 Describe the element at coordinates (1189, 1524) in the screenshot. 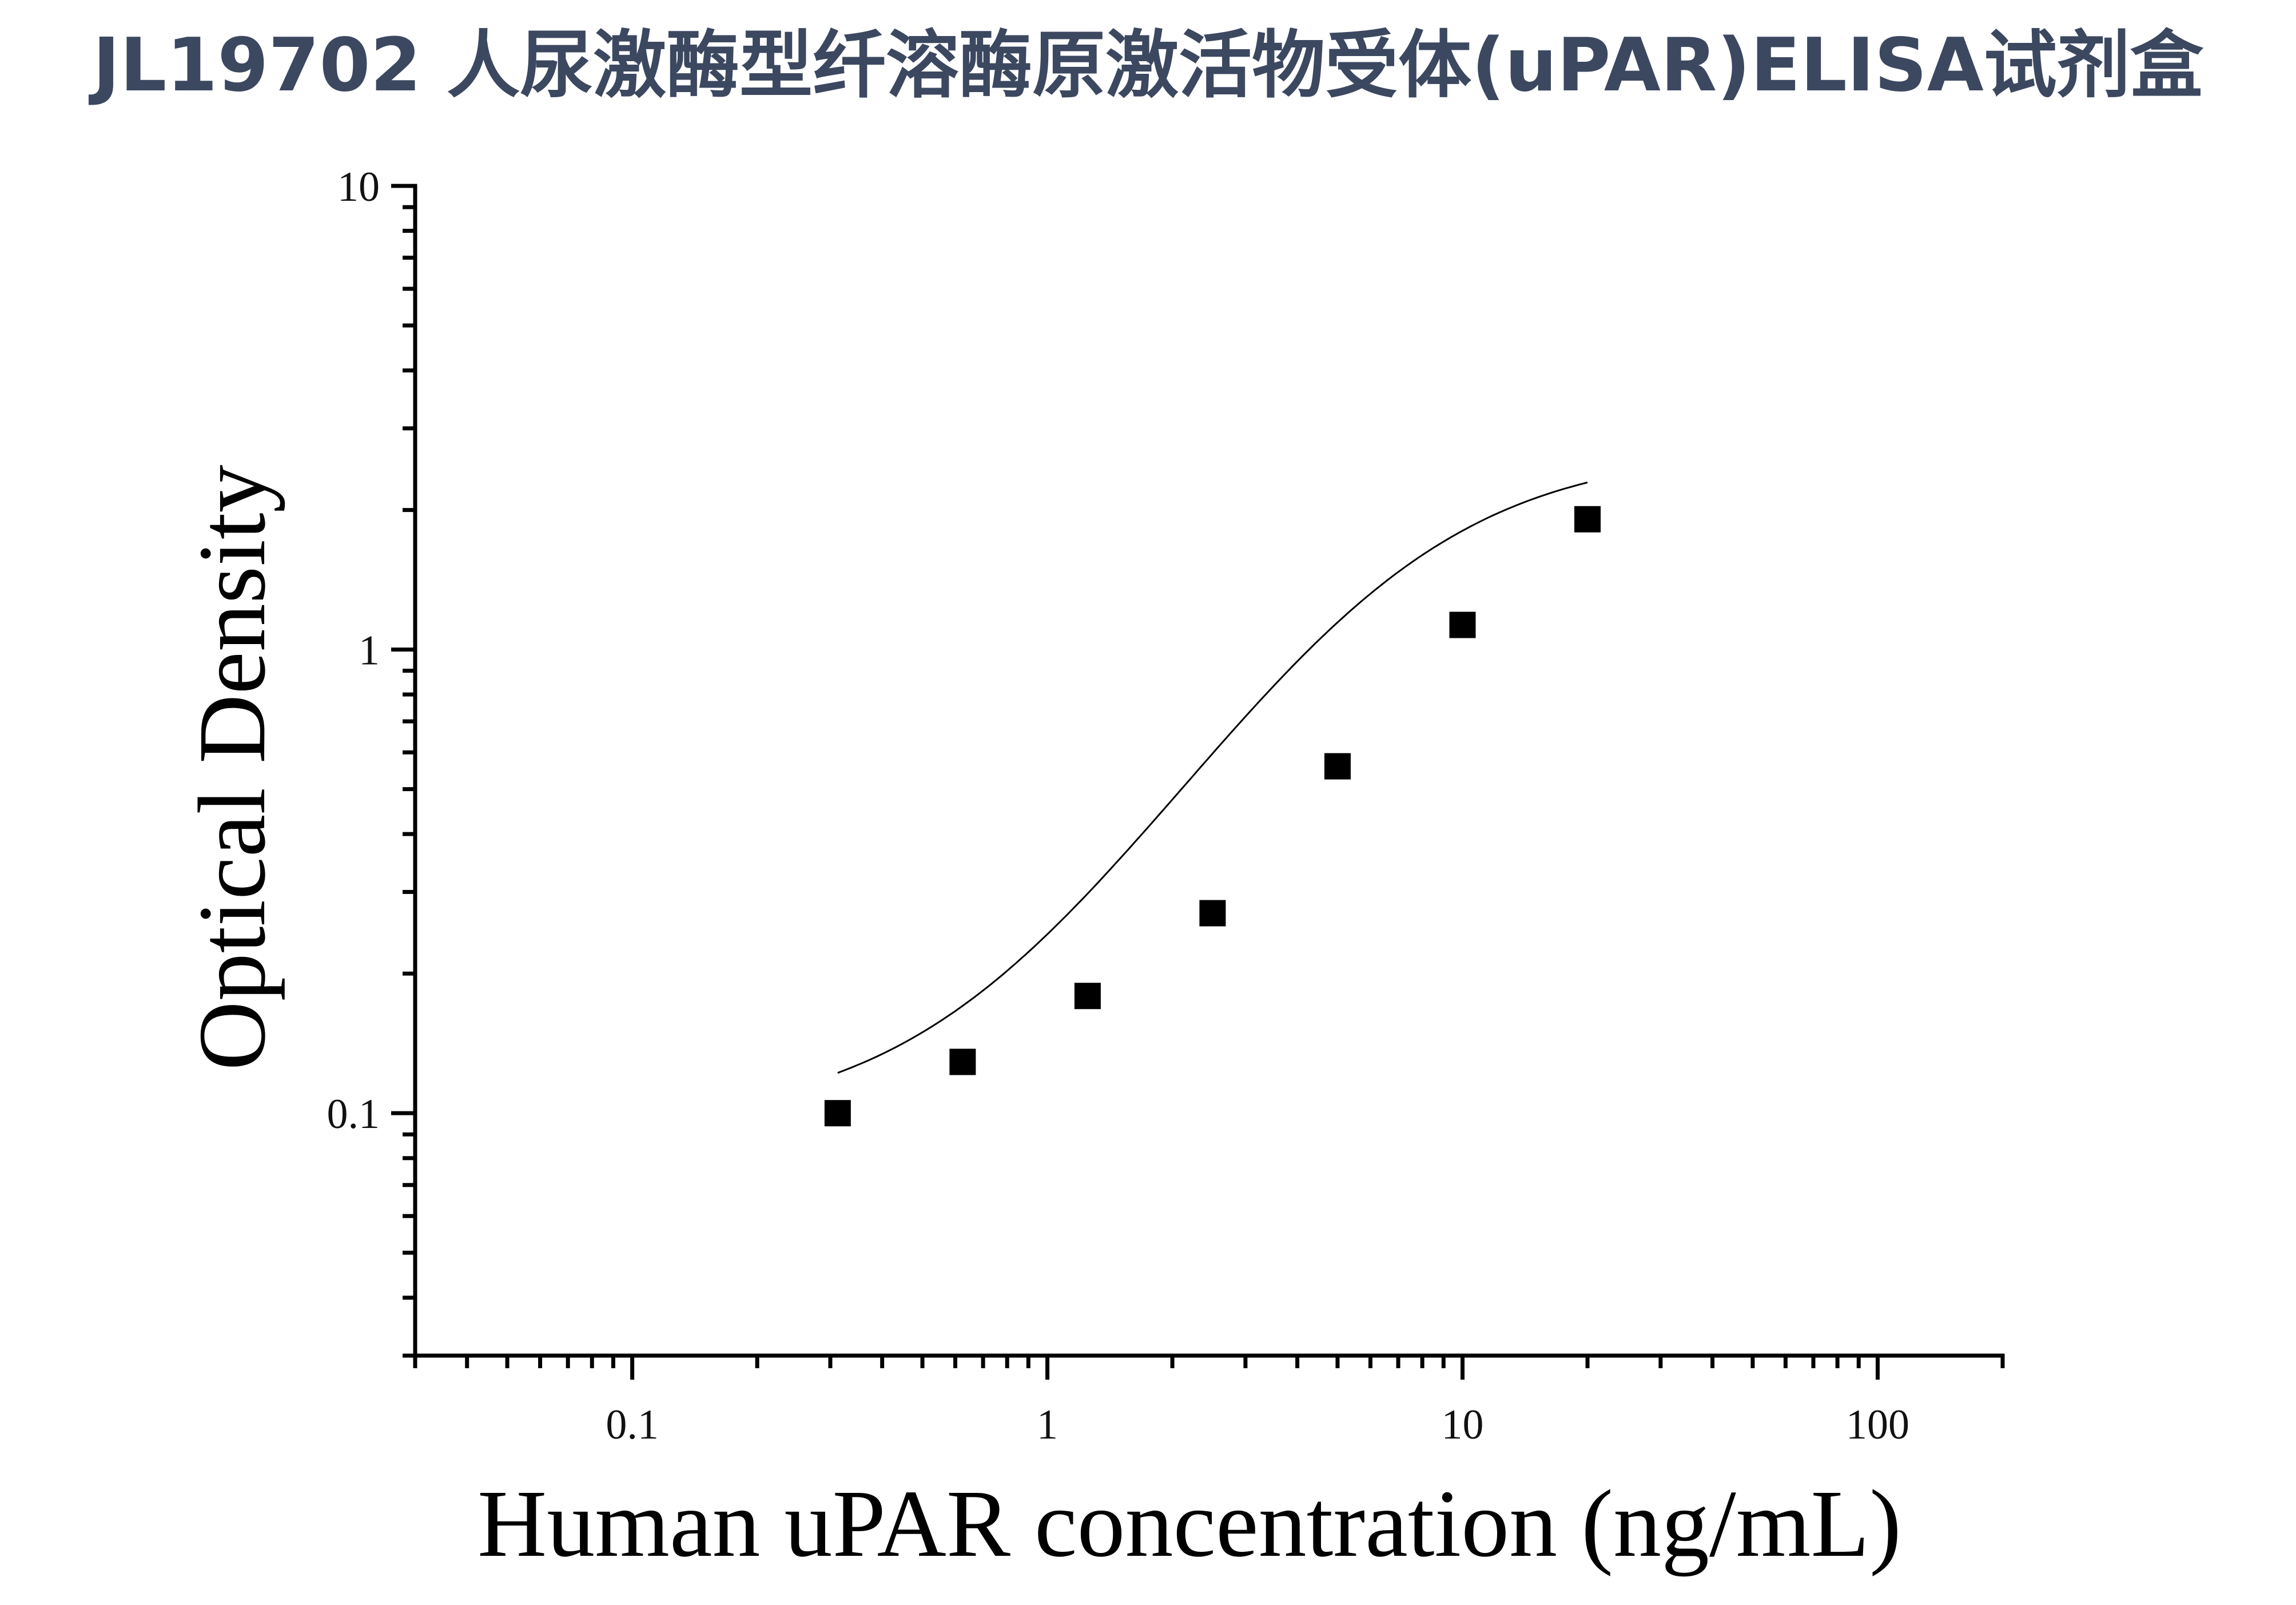

I see `x-axis-title: Human uPAR concentration (ng/mL)` at that location.